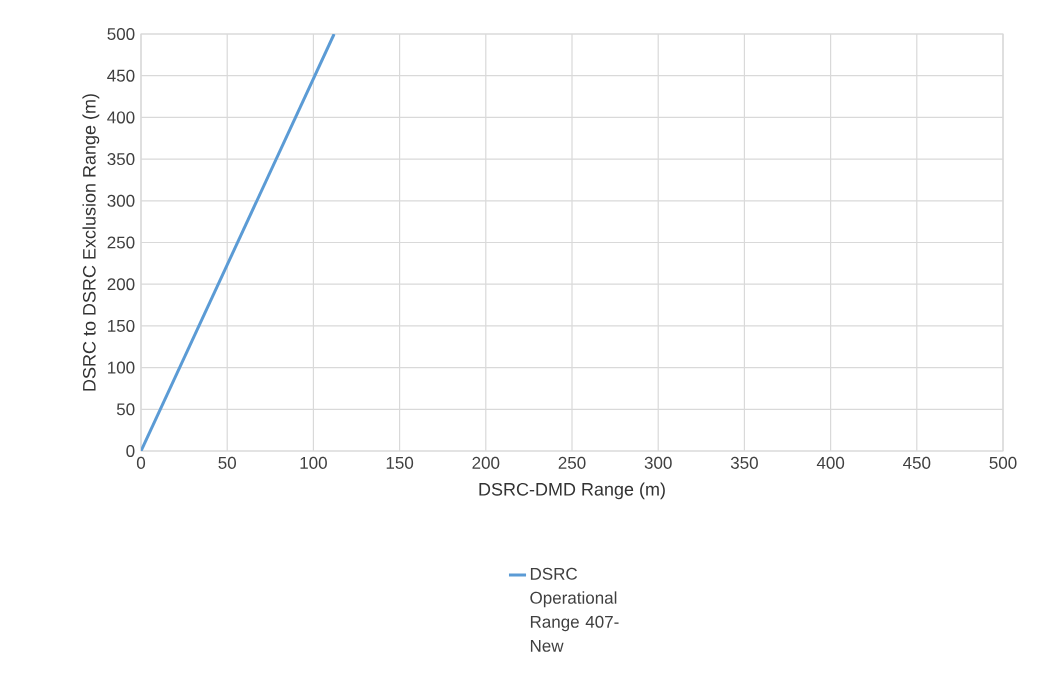 This screenshot has width=1039, height=681. Describe the element at coordinates (121, 159) in the screenshot. I see `y-tick-label: 350` at that location.